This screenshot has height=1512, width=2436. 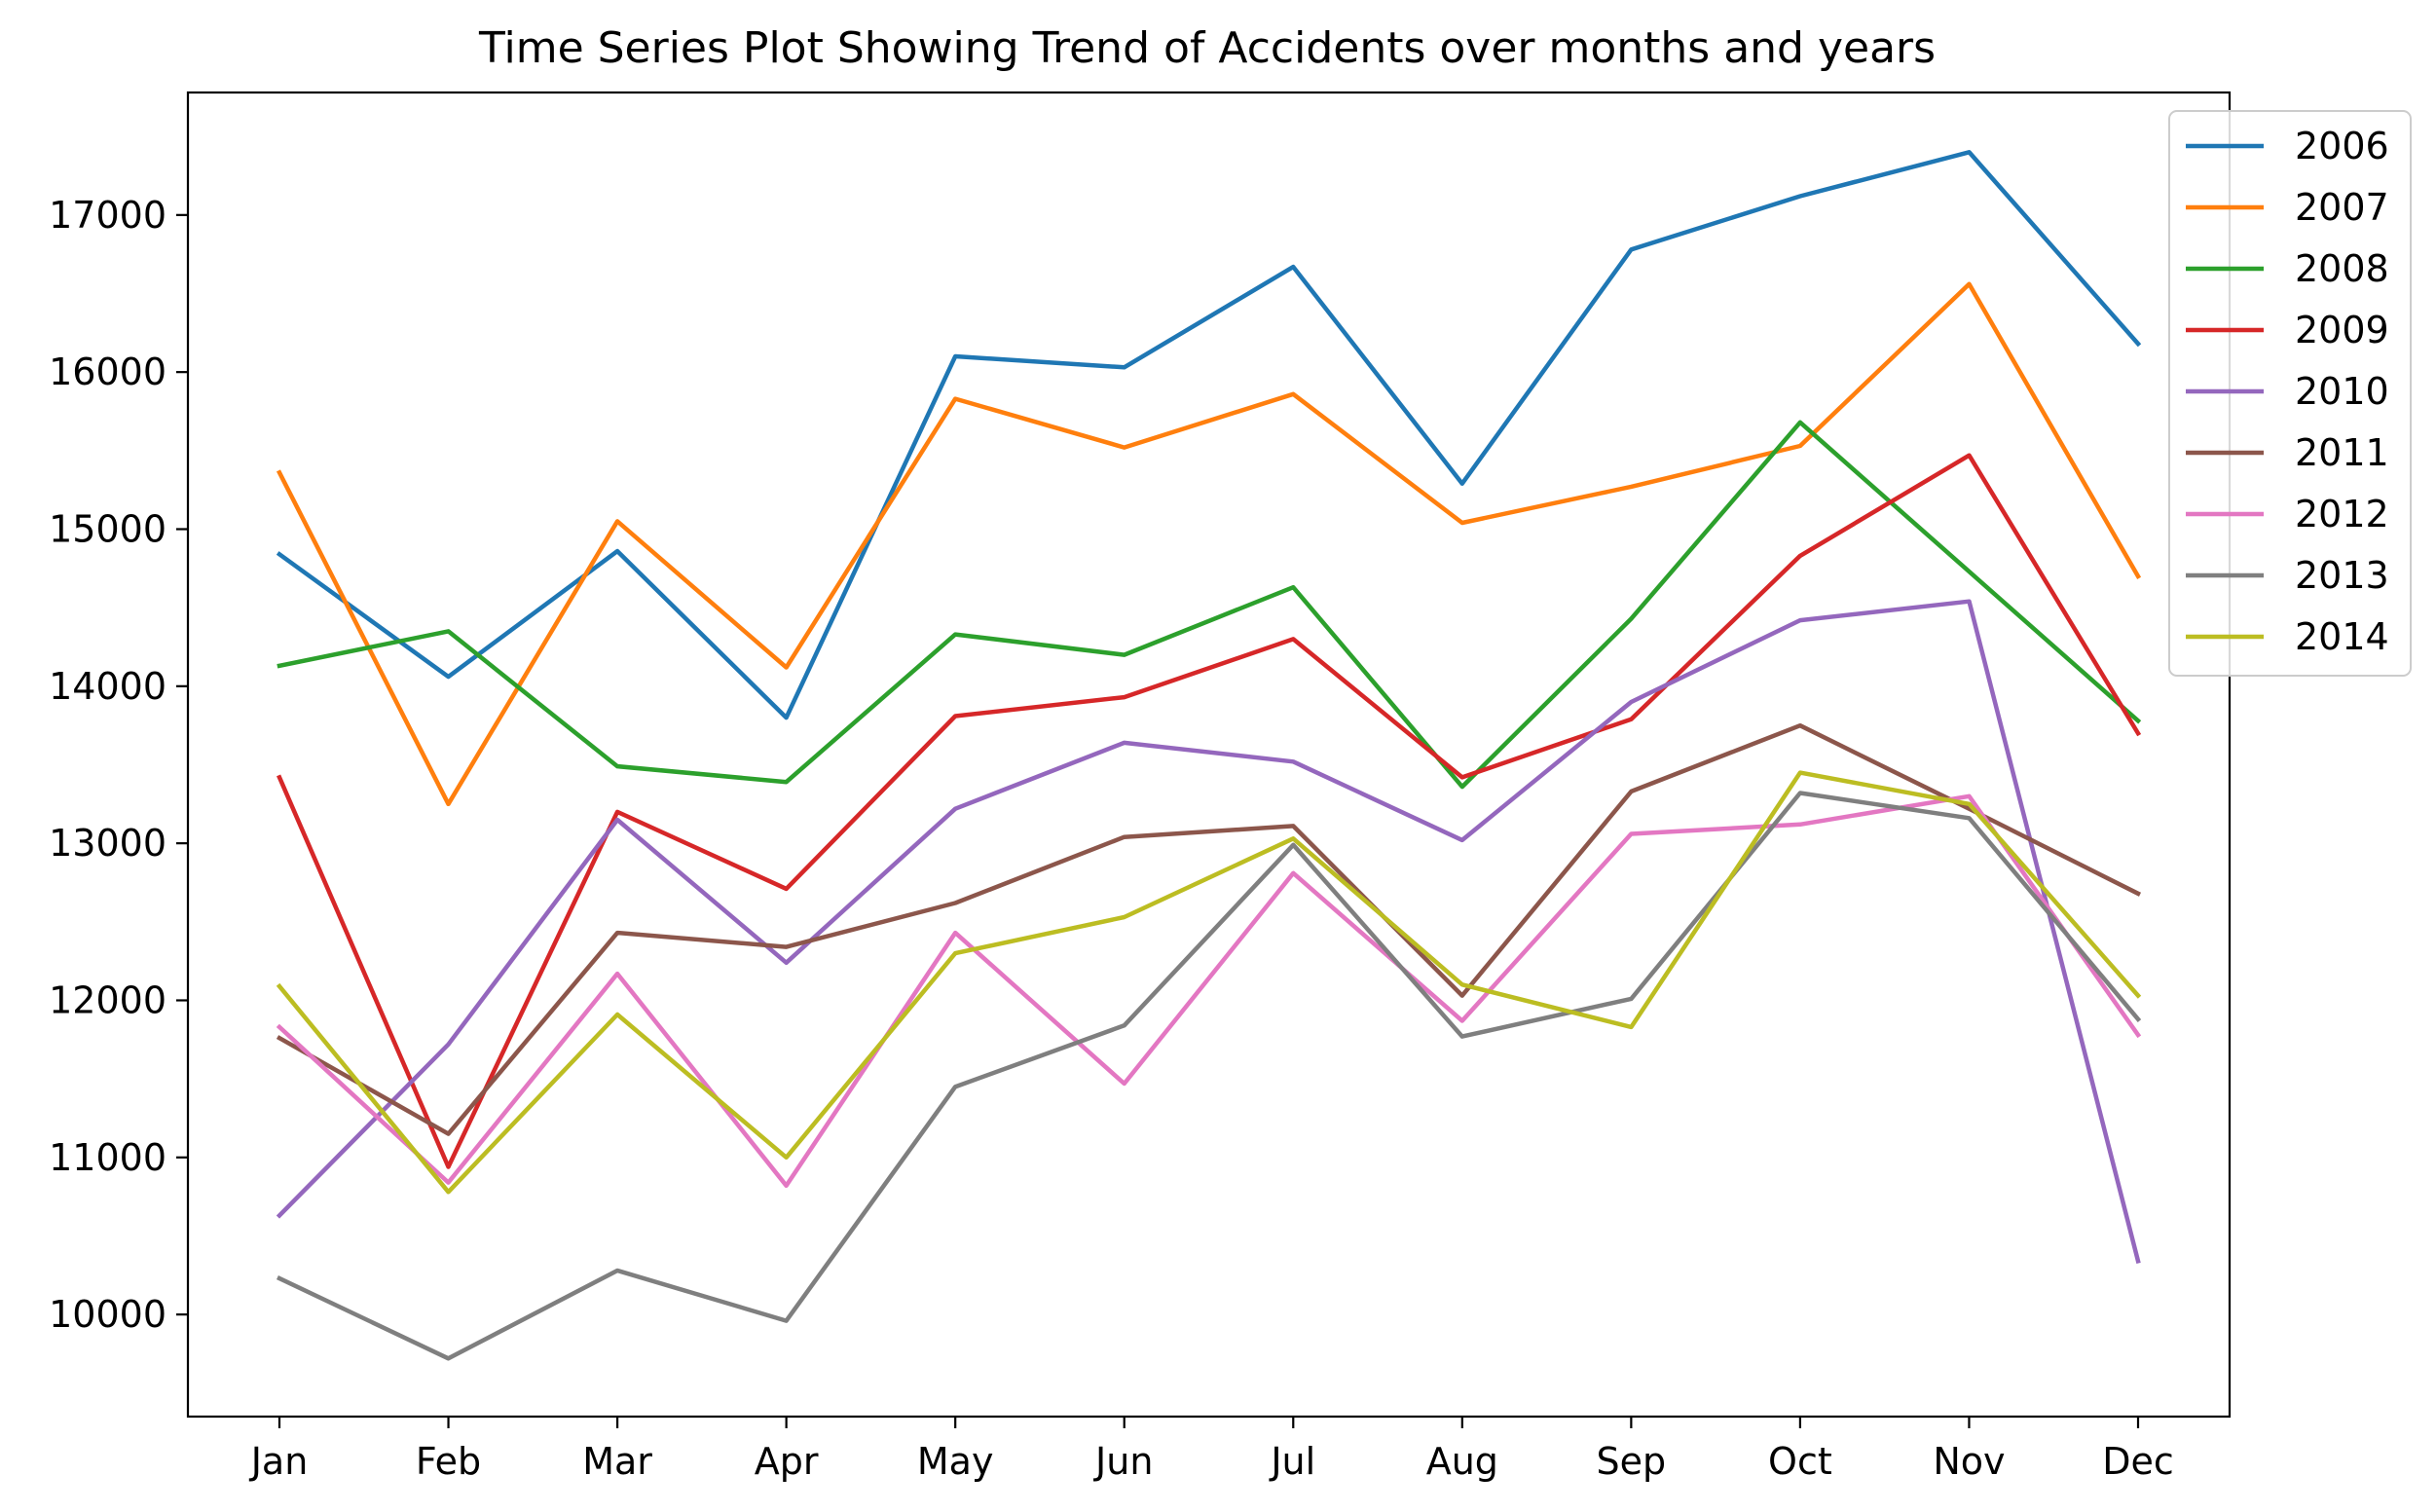 I want to click on y-tick-label: 10000, so click(x=107, y=1314).